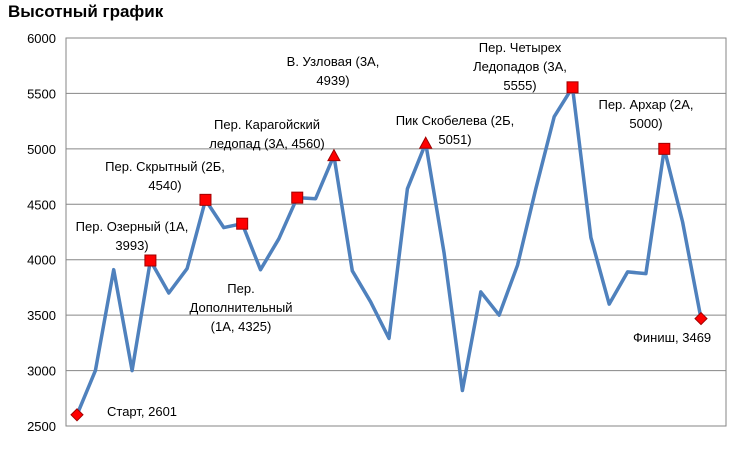  I want to click on point-label-line: Пик Скобелева (2Б,, so click(455, 120).